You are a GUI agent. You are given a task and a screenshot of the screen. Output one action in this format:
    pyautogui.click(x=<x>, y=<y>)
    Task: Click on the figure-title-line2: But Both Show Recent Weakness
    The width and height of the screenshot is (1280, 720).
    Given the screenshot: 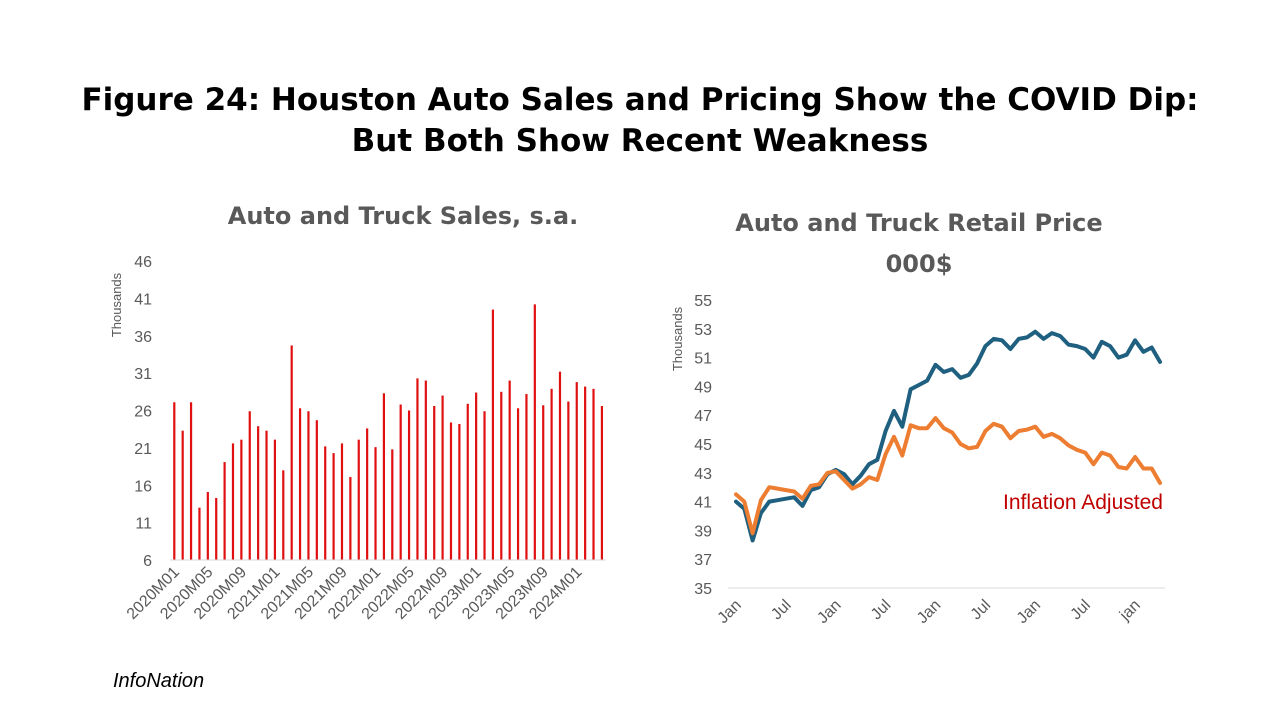 What is the action you would take?
    pyautogui.click(x=640, y=141)
    